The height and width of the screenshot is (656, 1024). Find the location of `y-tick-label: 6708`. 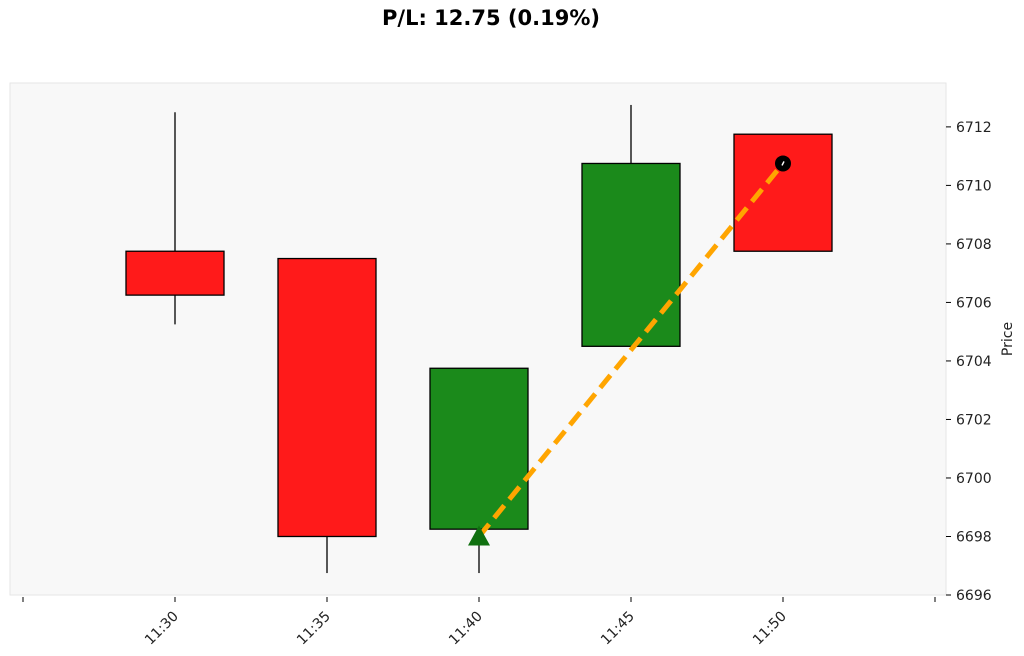

y-tick-label: 6708 is located at coordinates (974, 245).